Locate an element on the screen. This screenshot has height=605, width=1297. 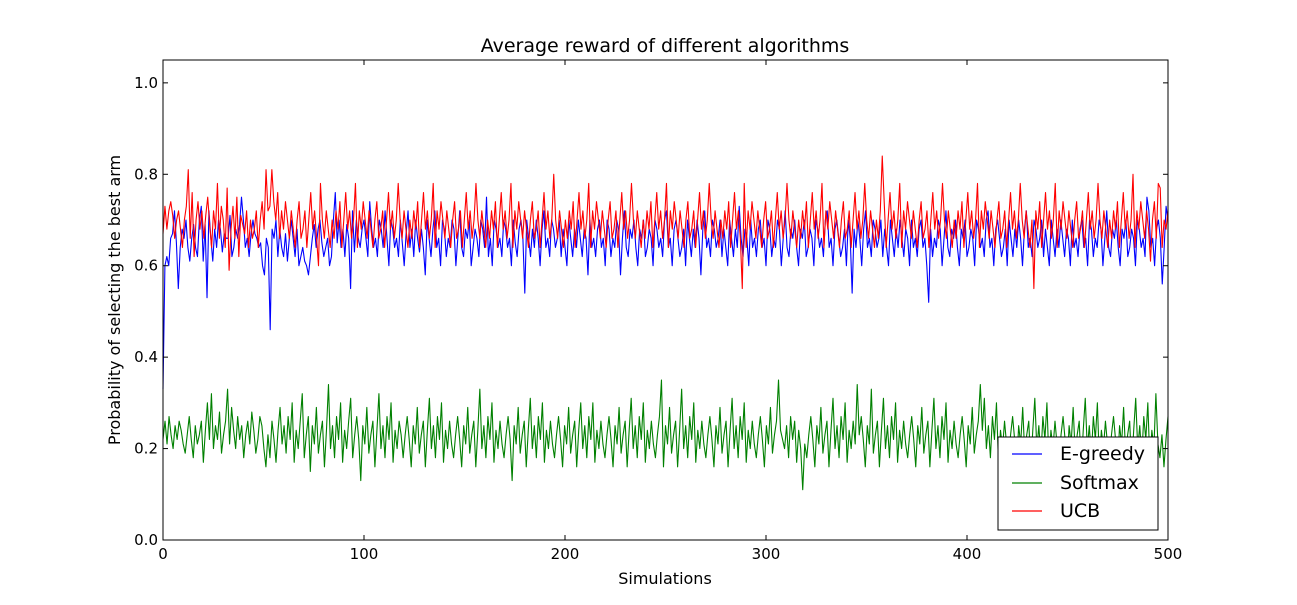
y-tick-label: 0.6 is located at coordinates (146, 266).